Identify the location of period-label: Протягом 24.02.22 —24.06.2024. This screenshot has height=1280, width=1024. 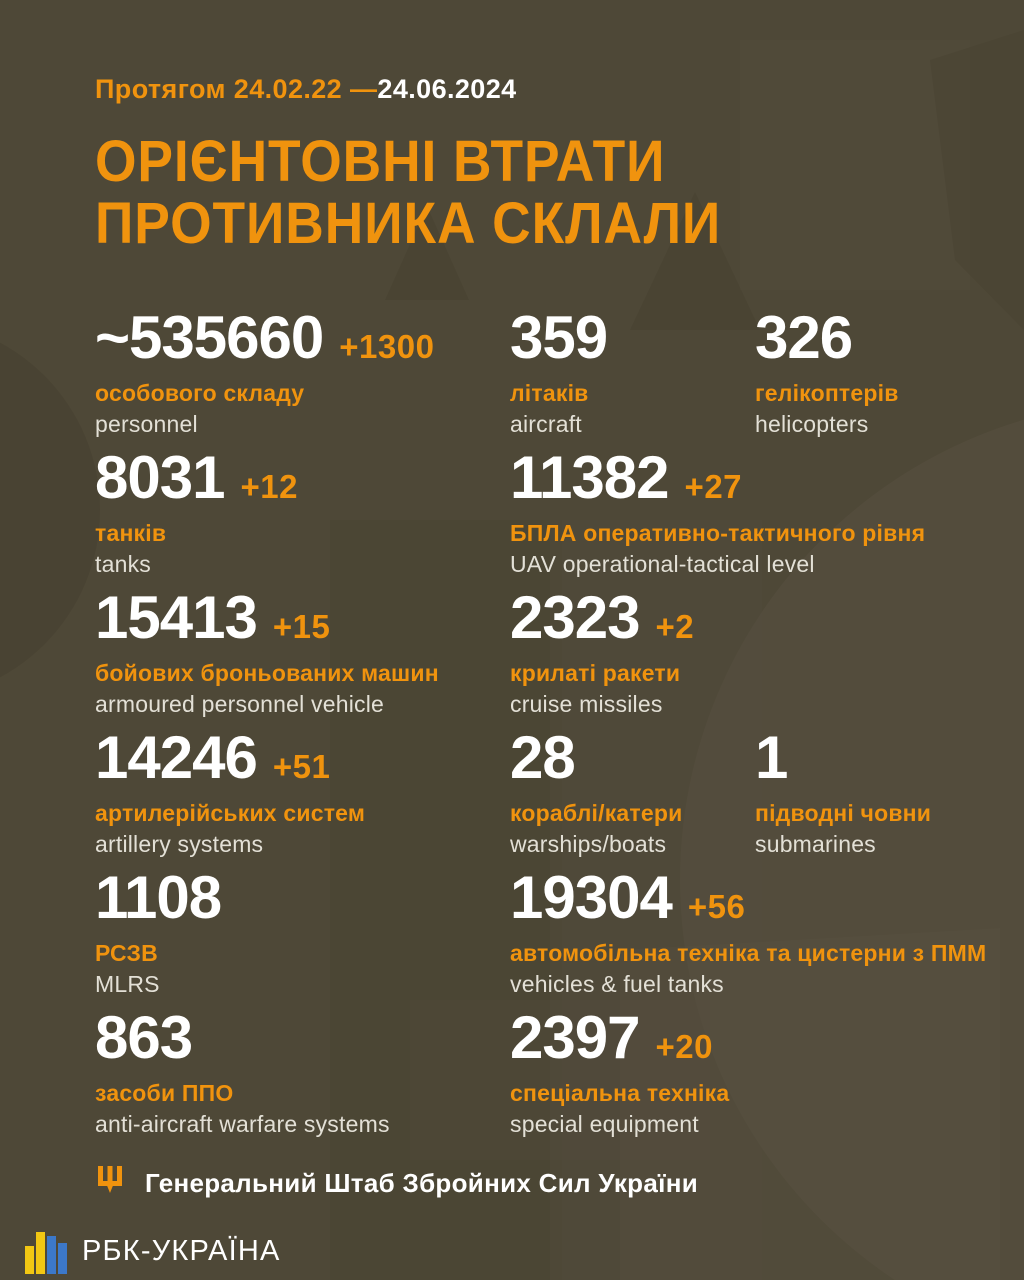
(549, 89).